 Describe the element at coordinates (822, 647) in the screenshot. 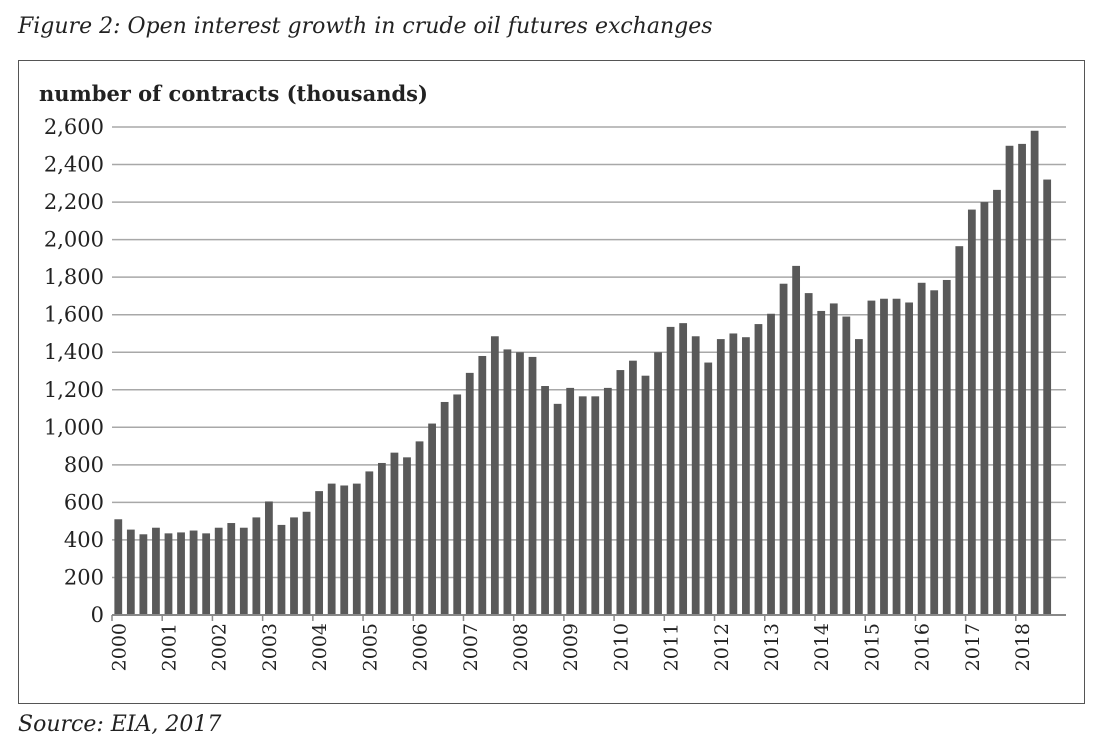

I see `x-tick-label: 2014` at that location.